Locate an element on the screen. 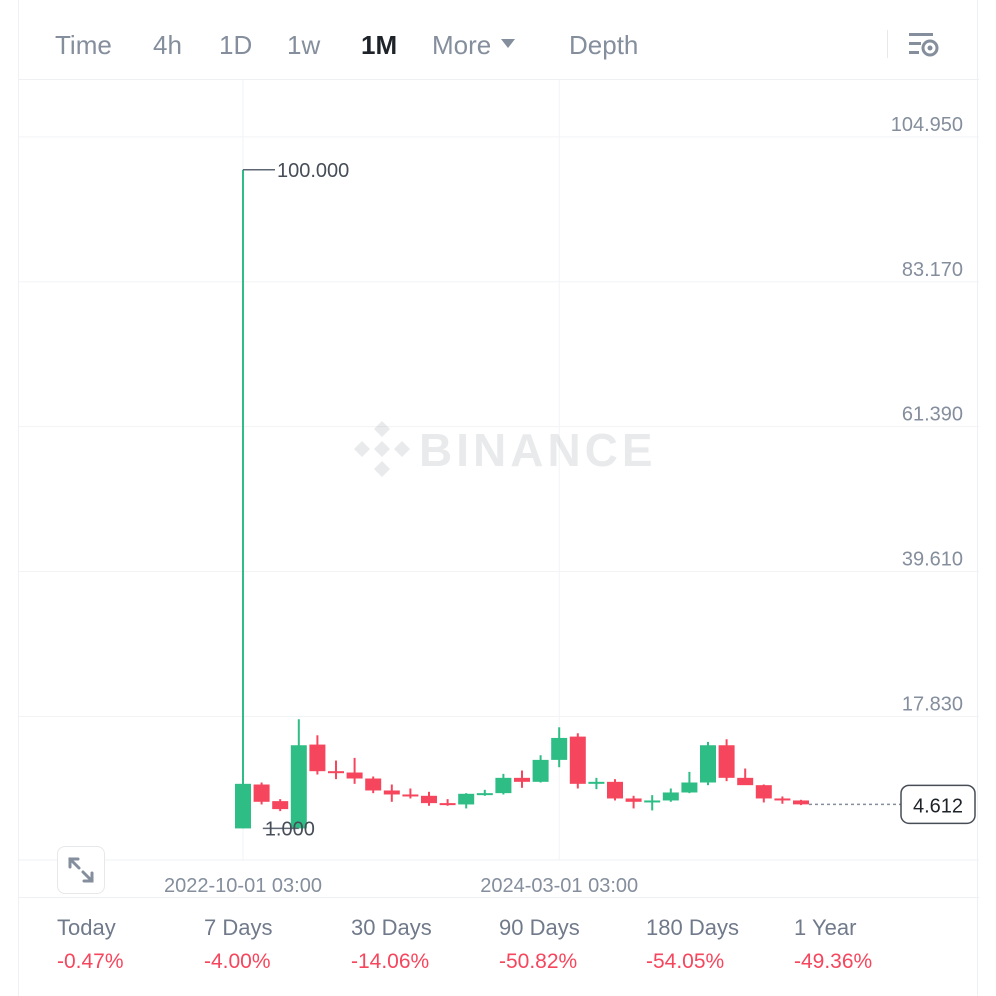 The image size is (996, 996). chart-toolbar: Time 4h 1D 1w 1M More Depth is located at coordinates (499, 40).